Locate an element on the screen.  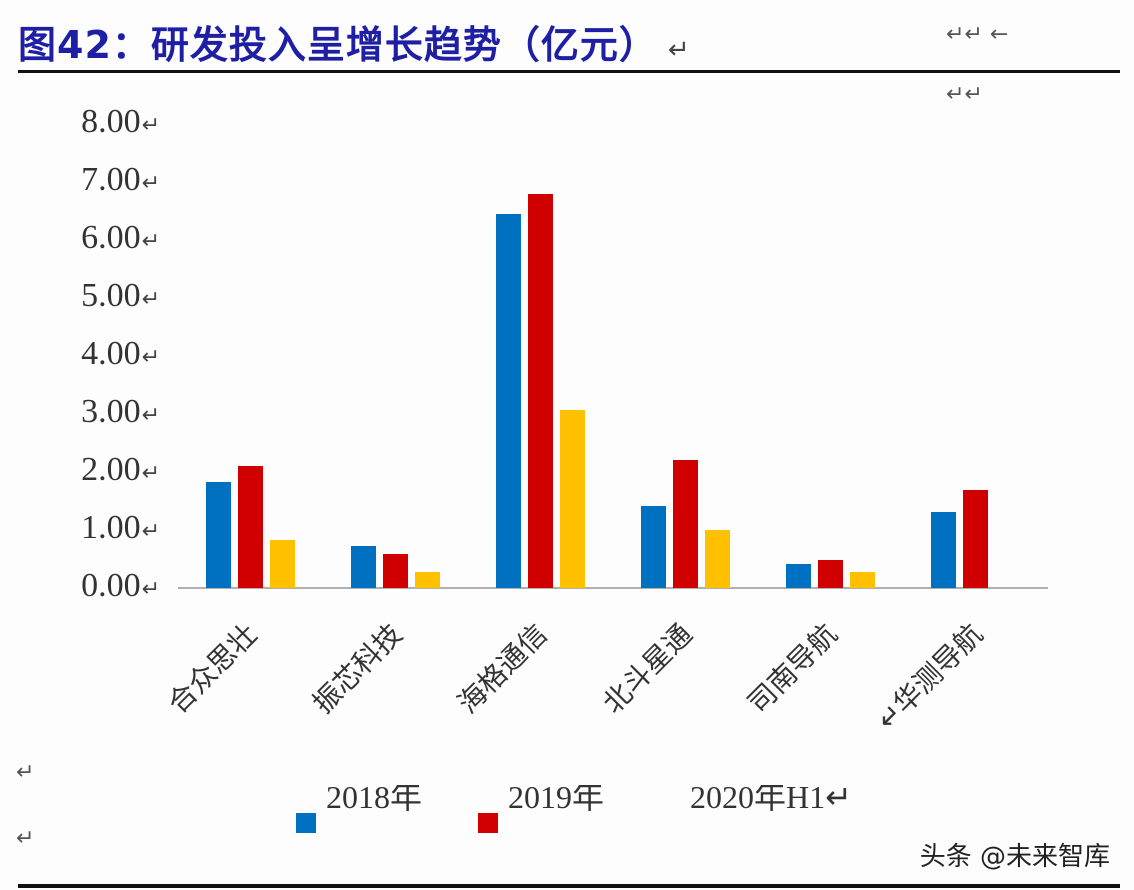
y-tick-label: 2.00↵ is located at coordinates (120, 470).